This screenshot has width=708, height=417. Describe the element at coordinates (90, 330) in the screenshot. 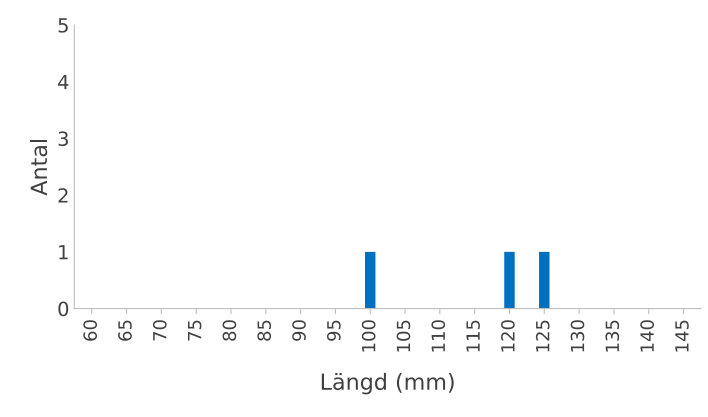

I see `x-tick-label: 60` at that location.